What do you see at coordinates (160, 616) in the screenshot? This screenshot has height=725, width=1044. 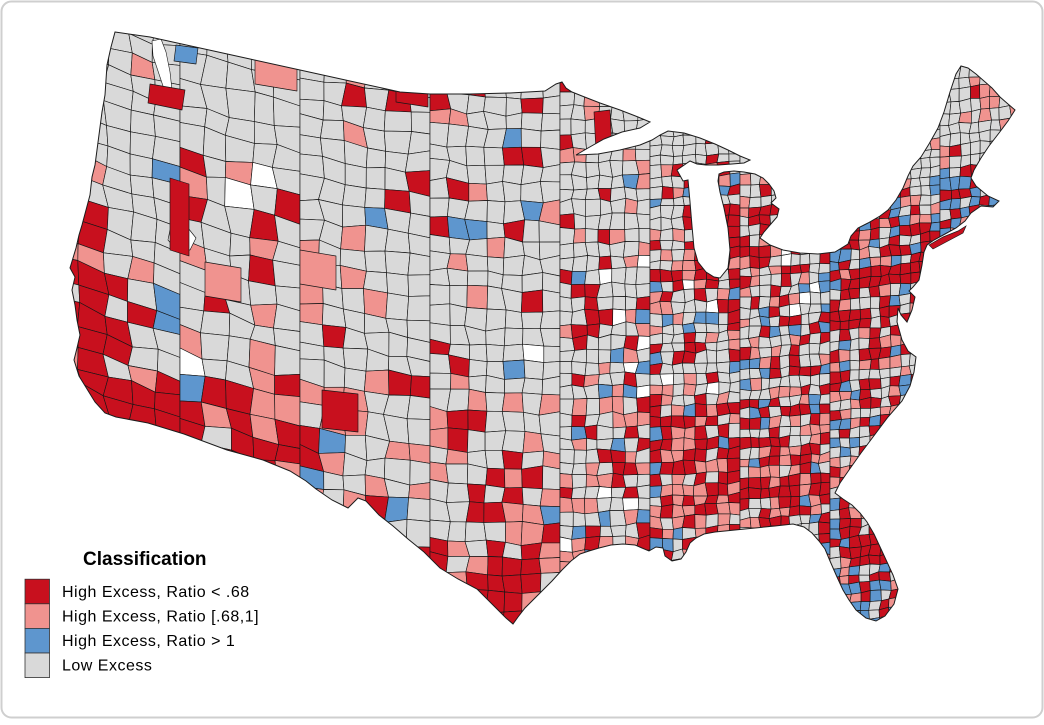 I see `svg-text: High Excess, Ratio [.68,1]` at bounding box center [160, 616].